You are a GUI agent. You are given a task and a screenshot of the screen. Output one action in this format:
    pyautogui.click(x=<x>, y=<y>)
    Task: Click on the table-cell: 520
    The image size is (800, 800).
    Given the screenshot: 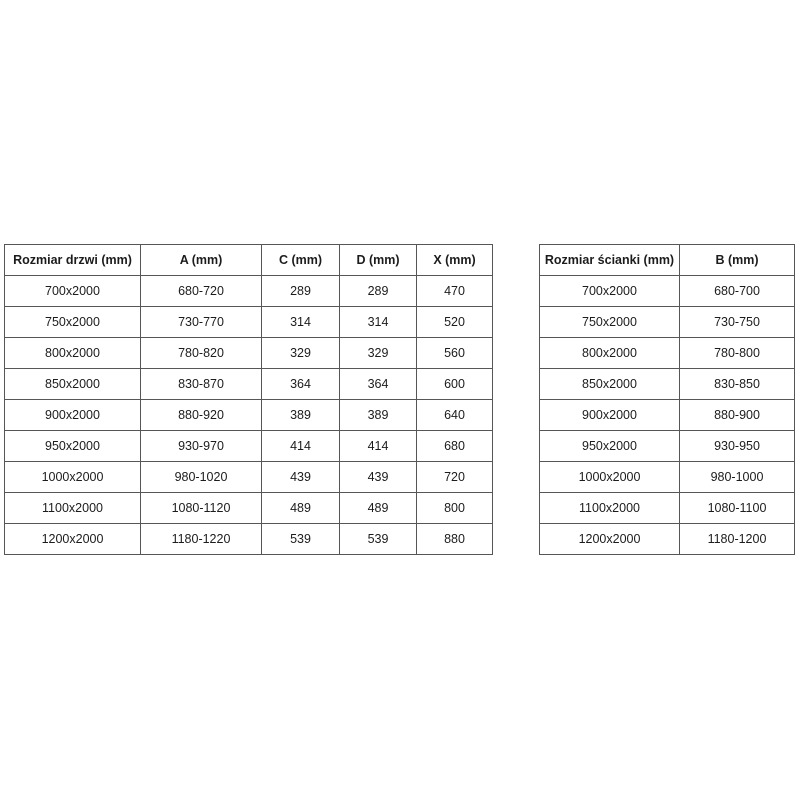 What is the action you would take?
    pyautogui.click(x=454, y=322)
    